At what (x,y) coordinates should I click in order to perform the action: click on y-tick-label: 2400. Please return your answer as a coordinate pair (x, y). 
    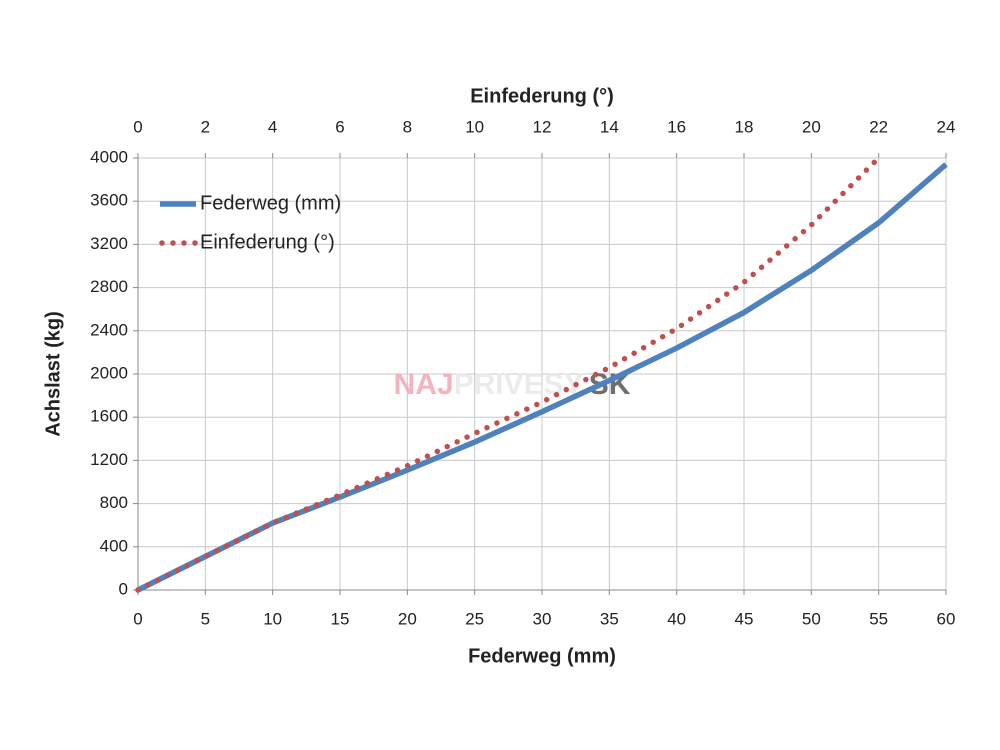
    Looking at the image, I should click on (109, 329).